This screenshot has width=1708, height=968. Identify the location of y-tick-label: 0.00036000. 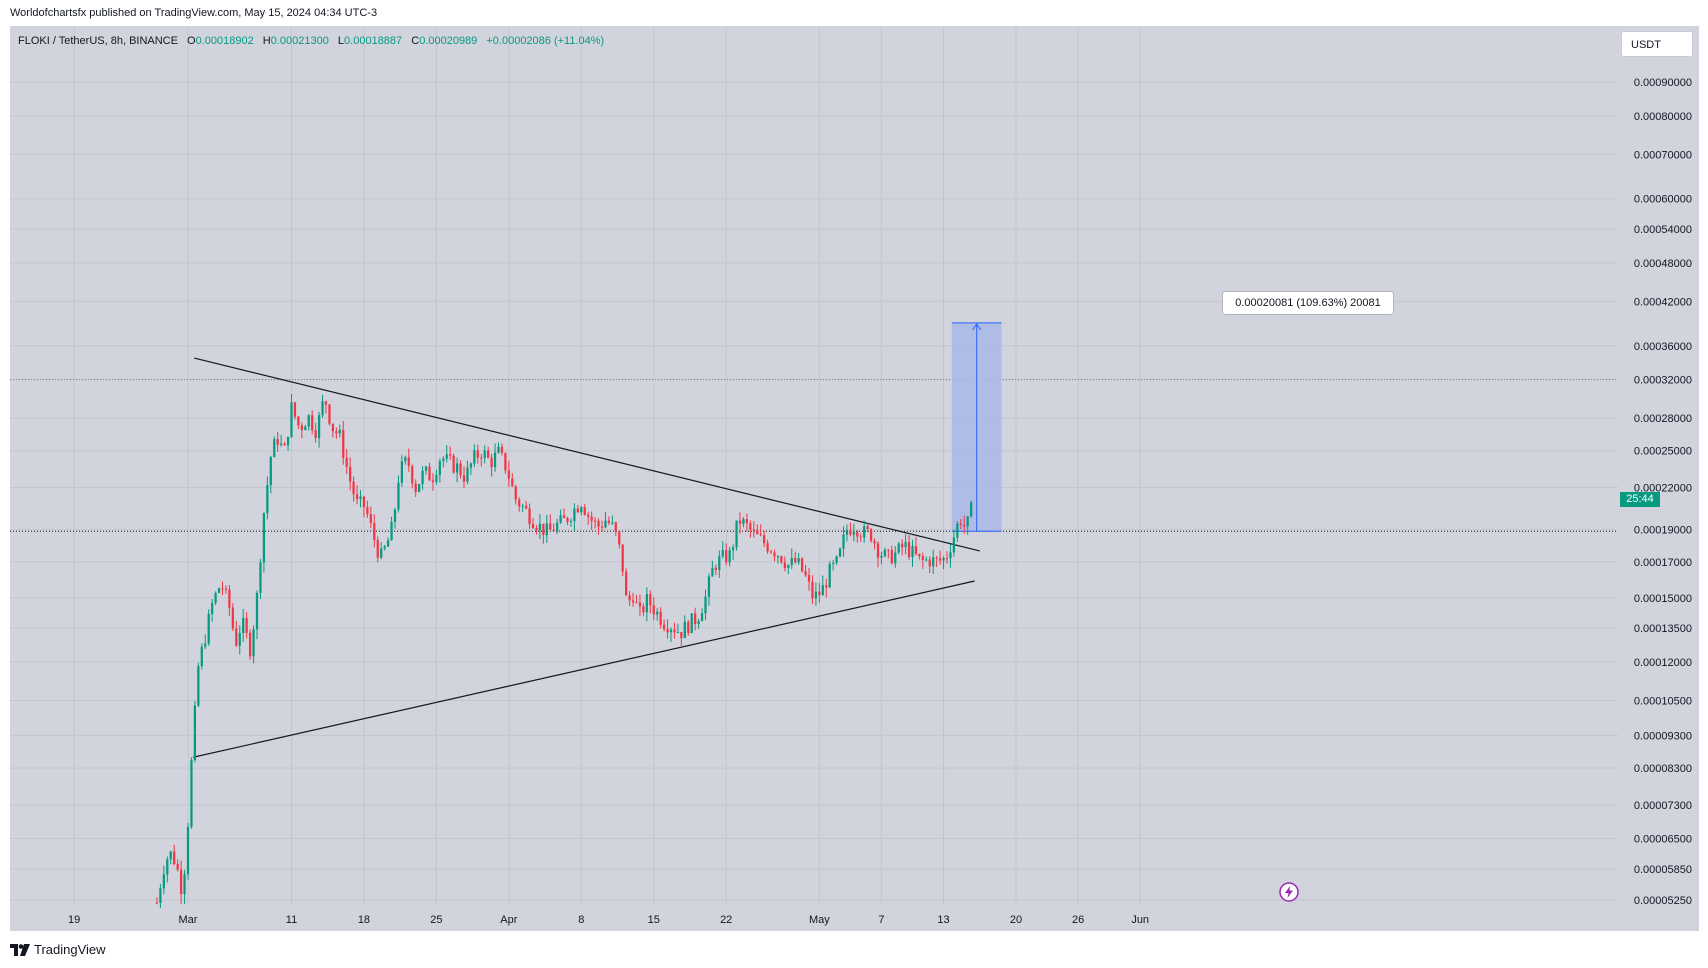
(1663, 347).